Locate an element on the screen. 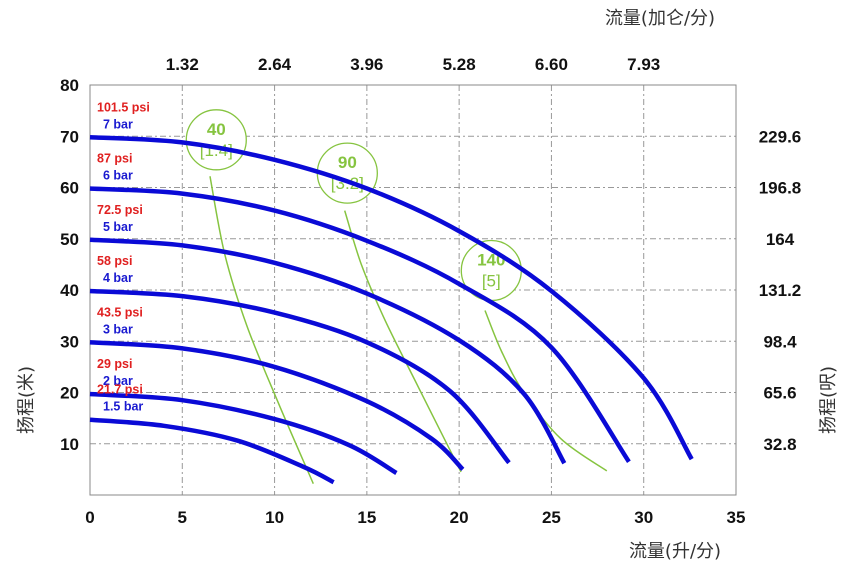 This screenshot has height=571, width=856. x-tick-label: 30 is located at coordinates (643, 517).